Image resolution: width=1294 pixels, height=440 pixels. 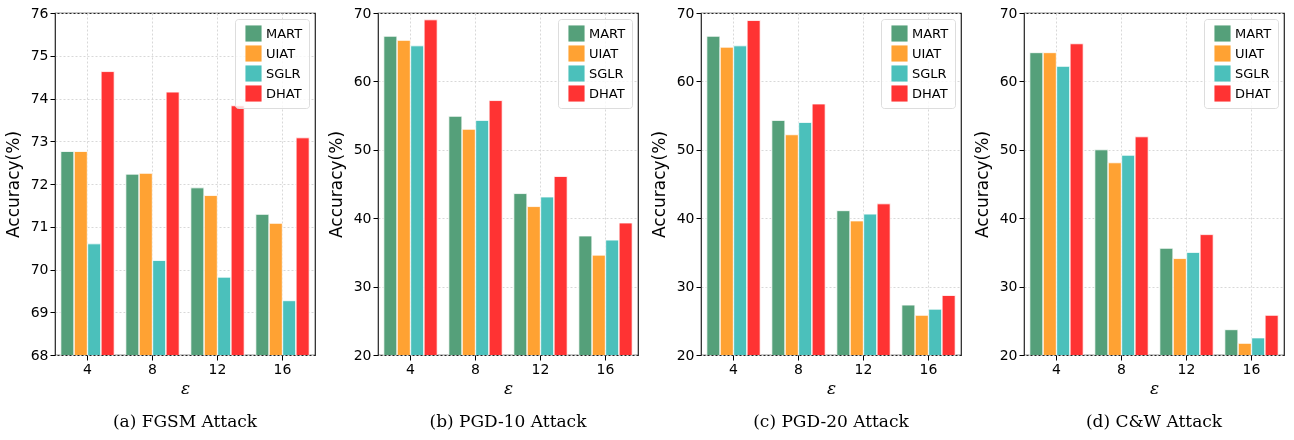 What do you see at coordinates (831, 421) in the screenshot?
I see `text: (c) PGD-20 Attack` at bounding box center [831, 421].